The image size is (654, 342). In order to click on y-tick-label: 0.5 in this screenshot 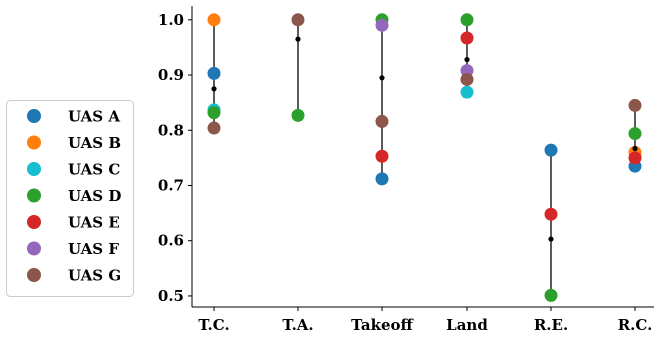, I will do `click(171, 296)`.